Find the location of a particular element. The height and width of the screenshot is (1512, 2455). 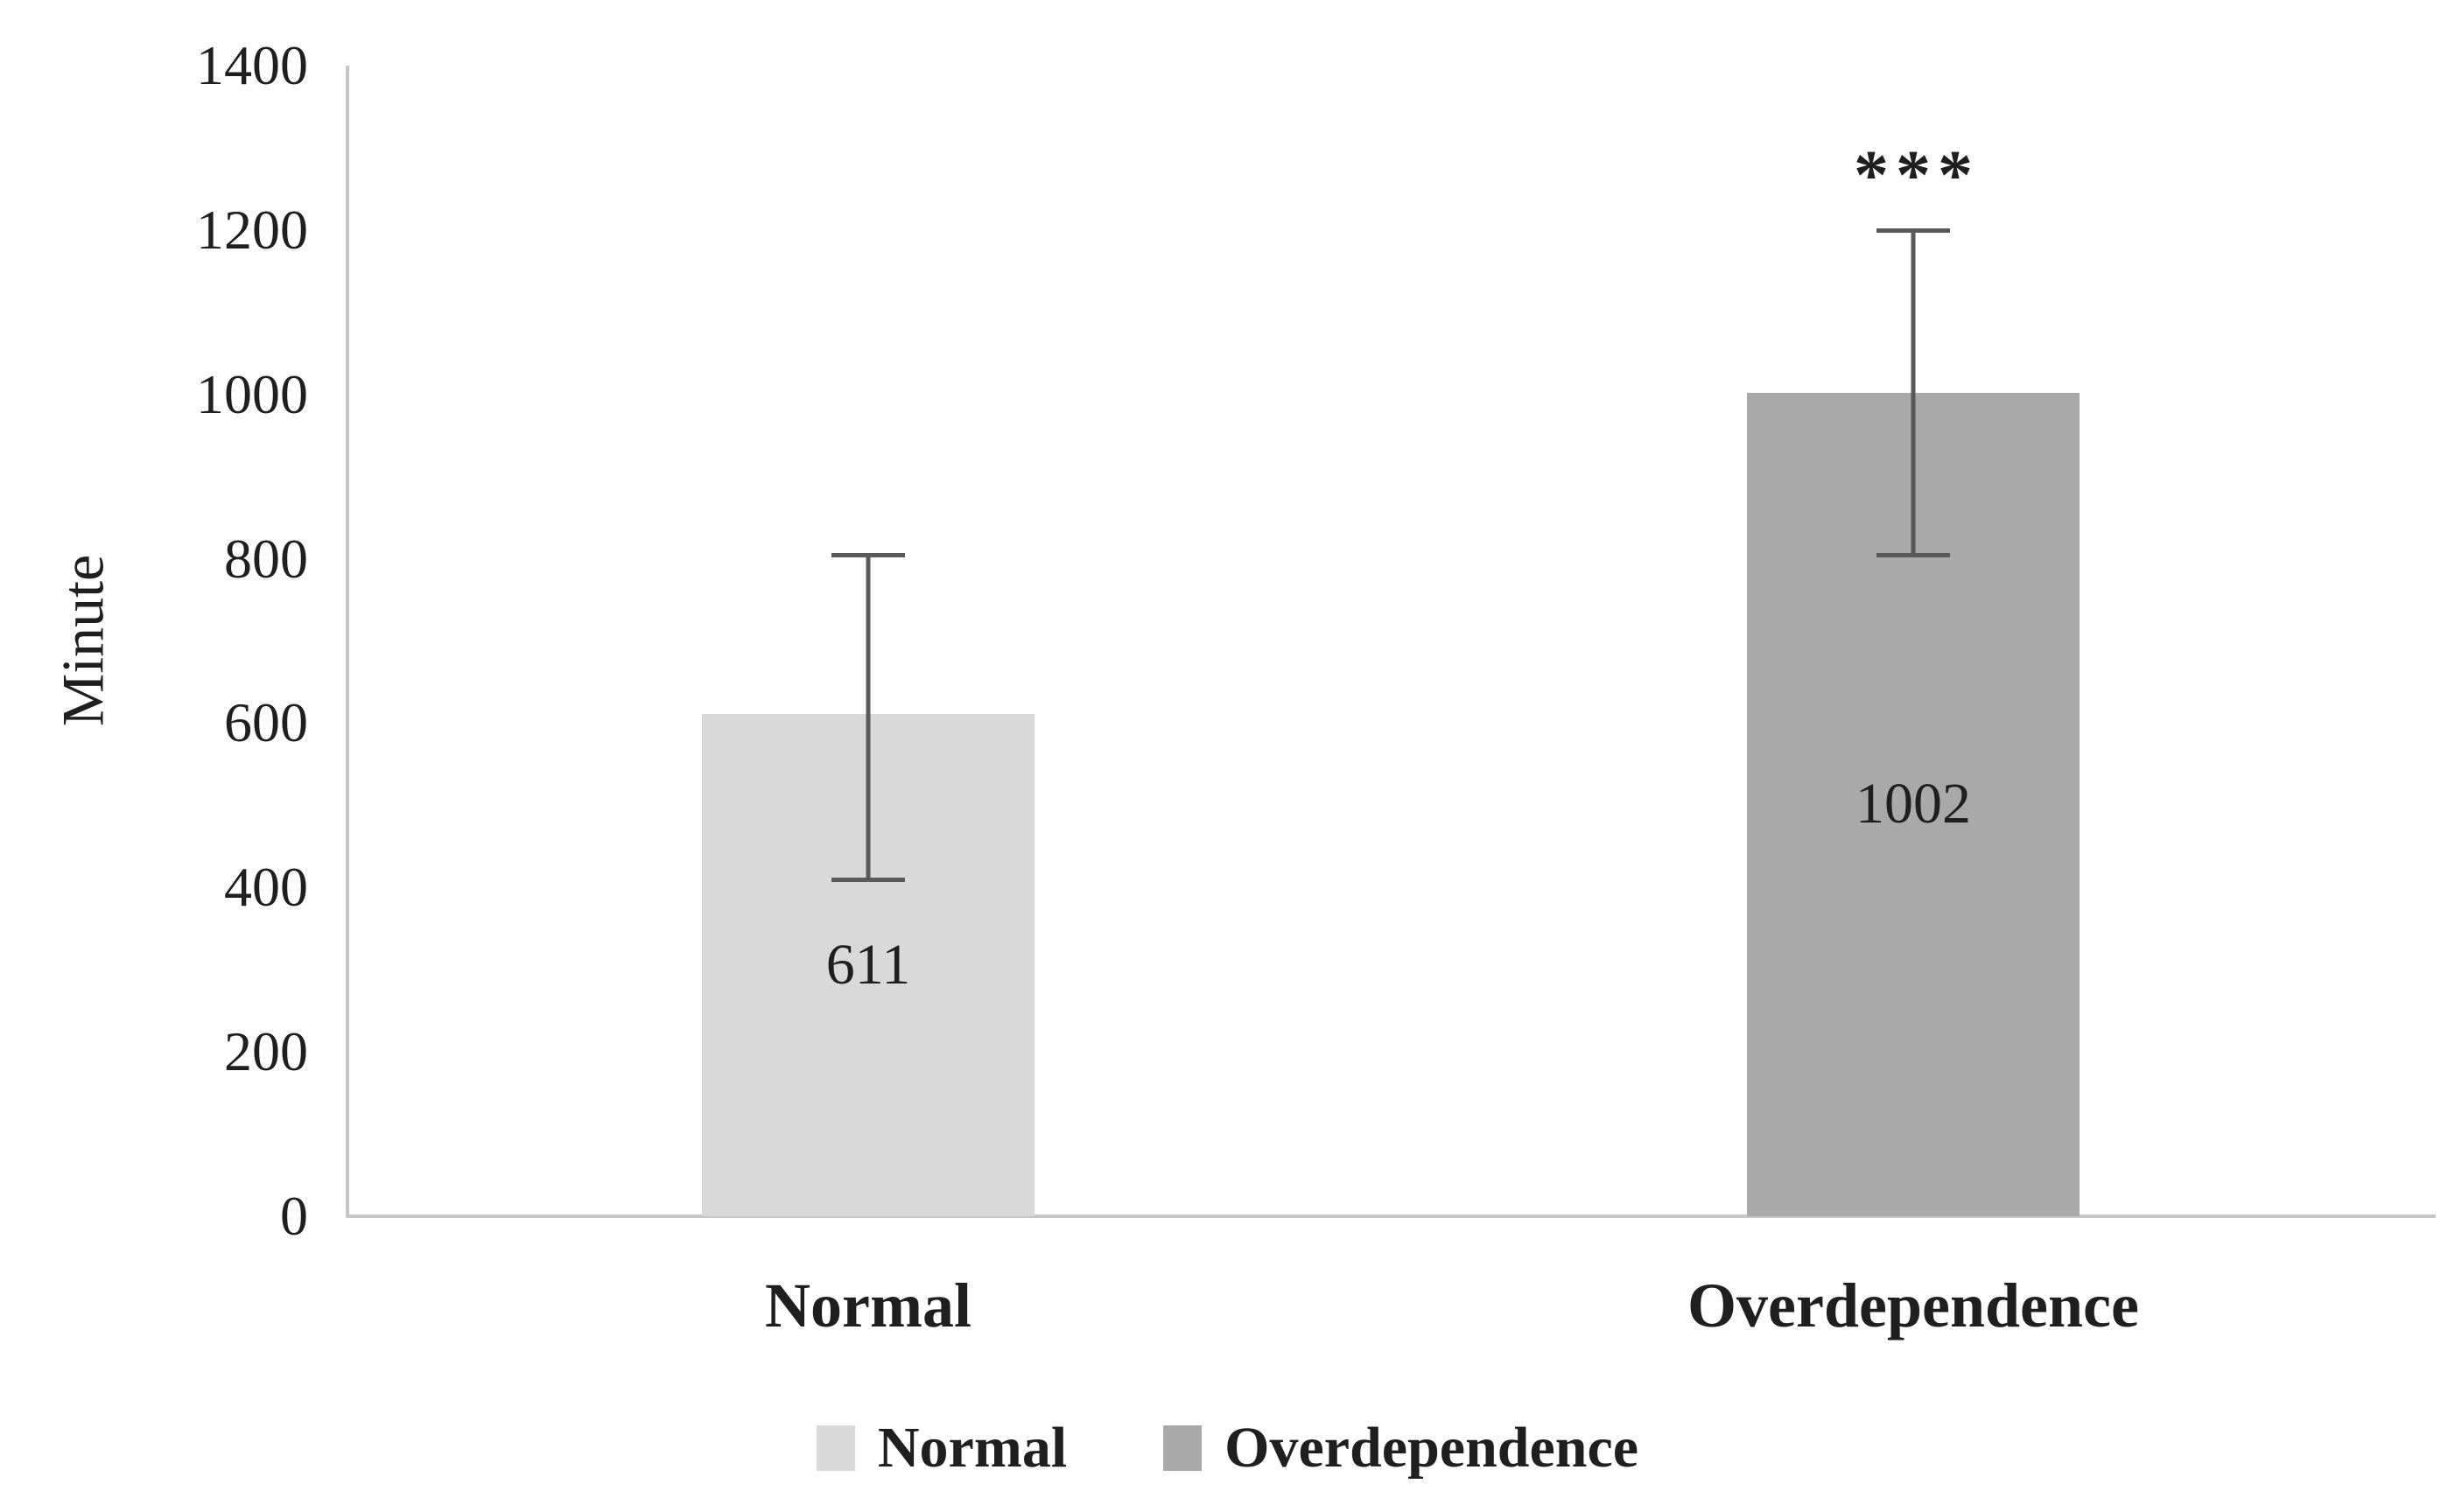

x-category-label: Overdependence is located at coordinates (1913, 1305).